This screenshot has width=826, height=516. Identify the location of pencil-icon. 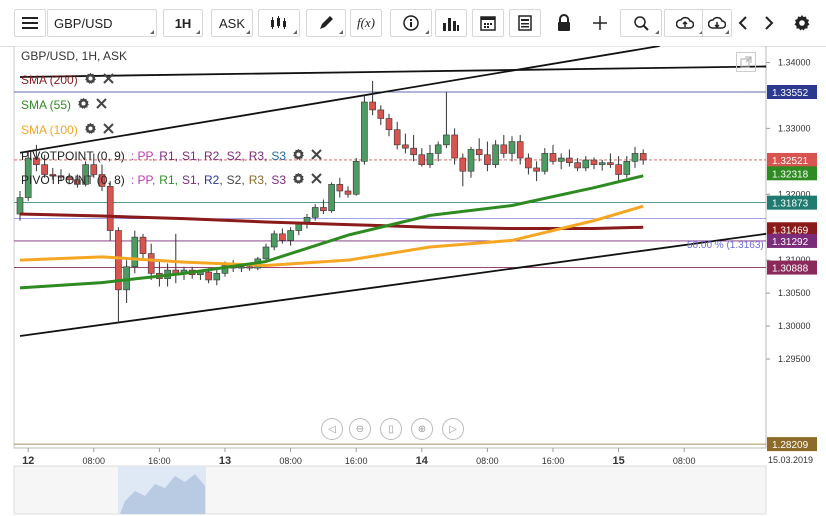
(326, 22).